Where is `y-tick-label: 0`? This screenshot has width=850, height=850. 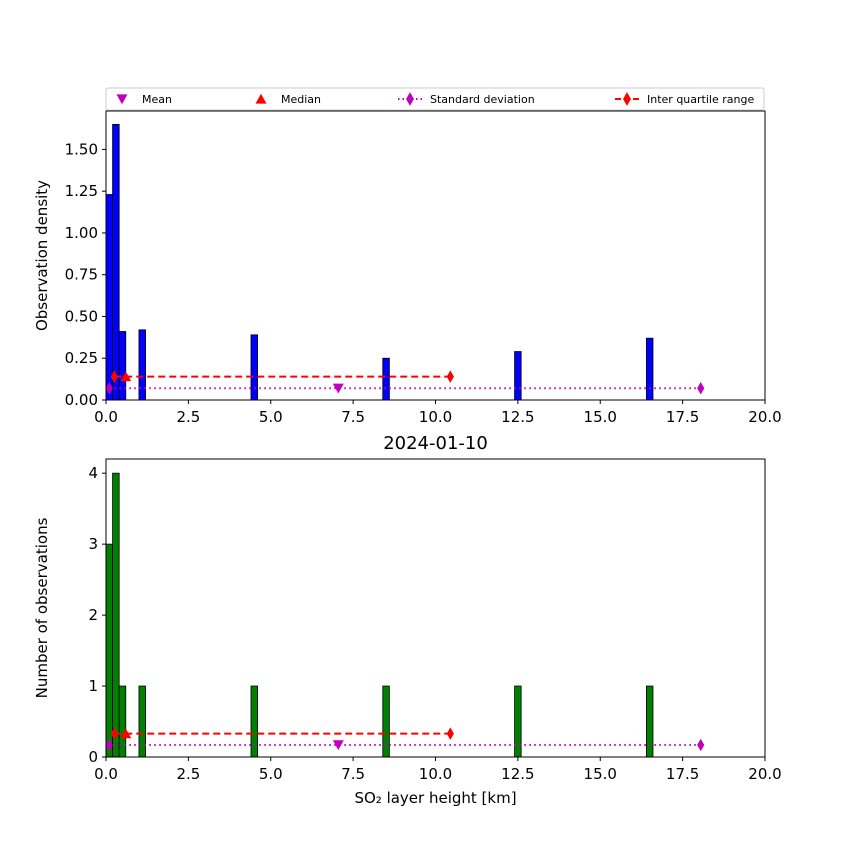 y-tick-label: 0 is located at coordinates (93, 757).